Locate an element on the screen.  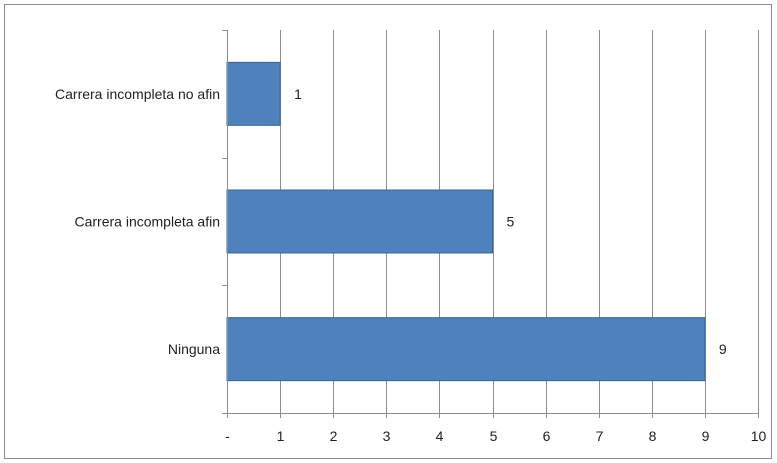
category-label: Carrera incompleta no afin is located at coordinates (137, 94).